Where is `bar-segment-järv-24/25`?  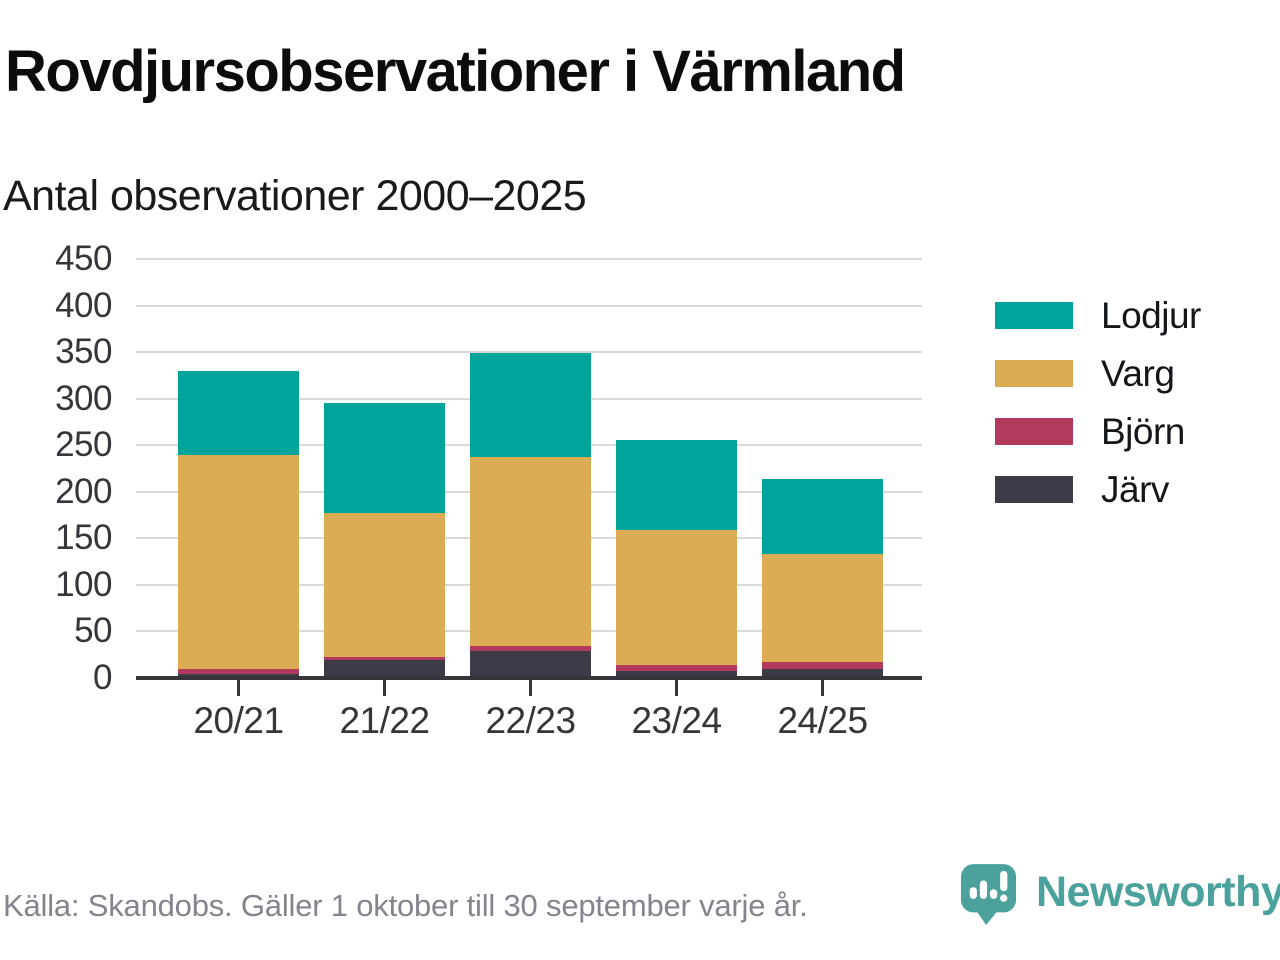
bar-segment-järv-24/25 is located at coordinates (822, 673).